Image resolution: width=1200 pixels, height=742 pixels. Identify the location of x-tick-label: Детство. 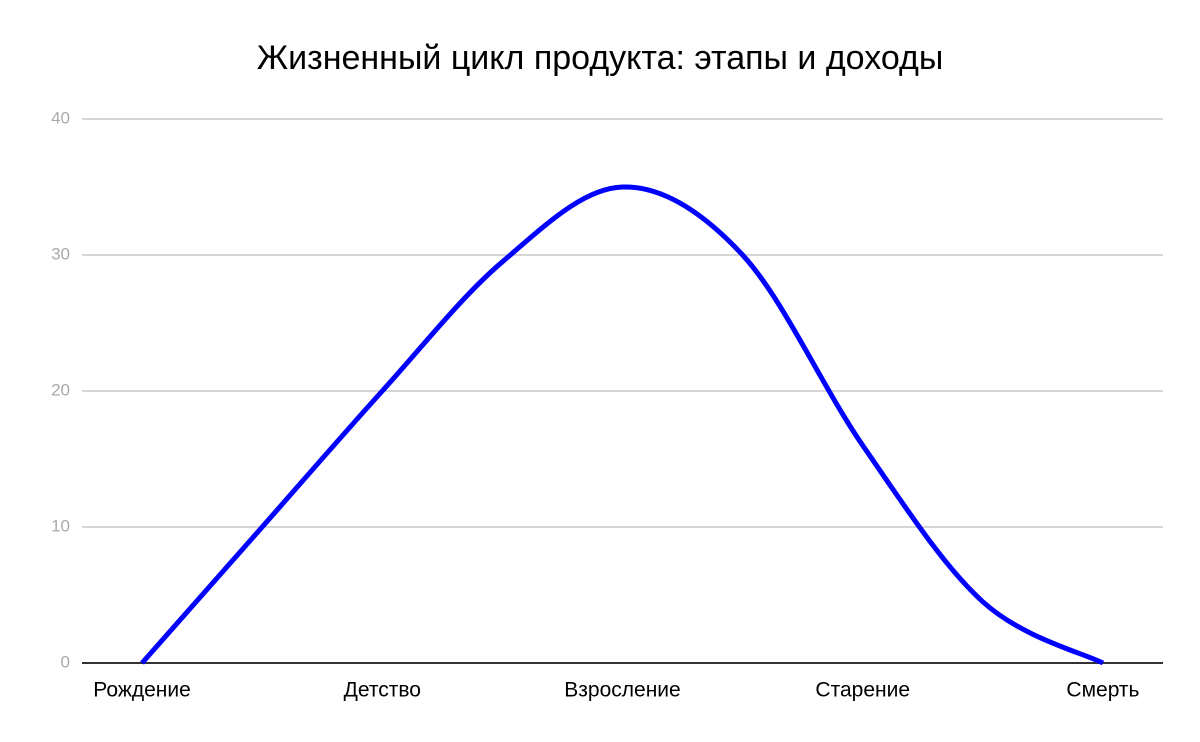
(382, 690).